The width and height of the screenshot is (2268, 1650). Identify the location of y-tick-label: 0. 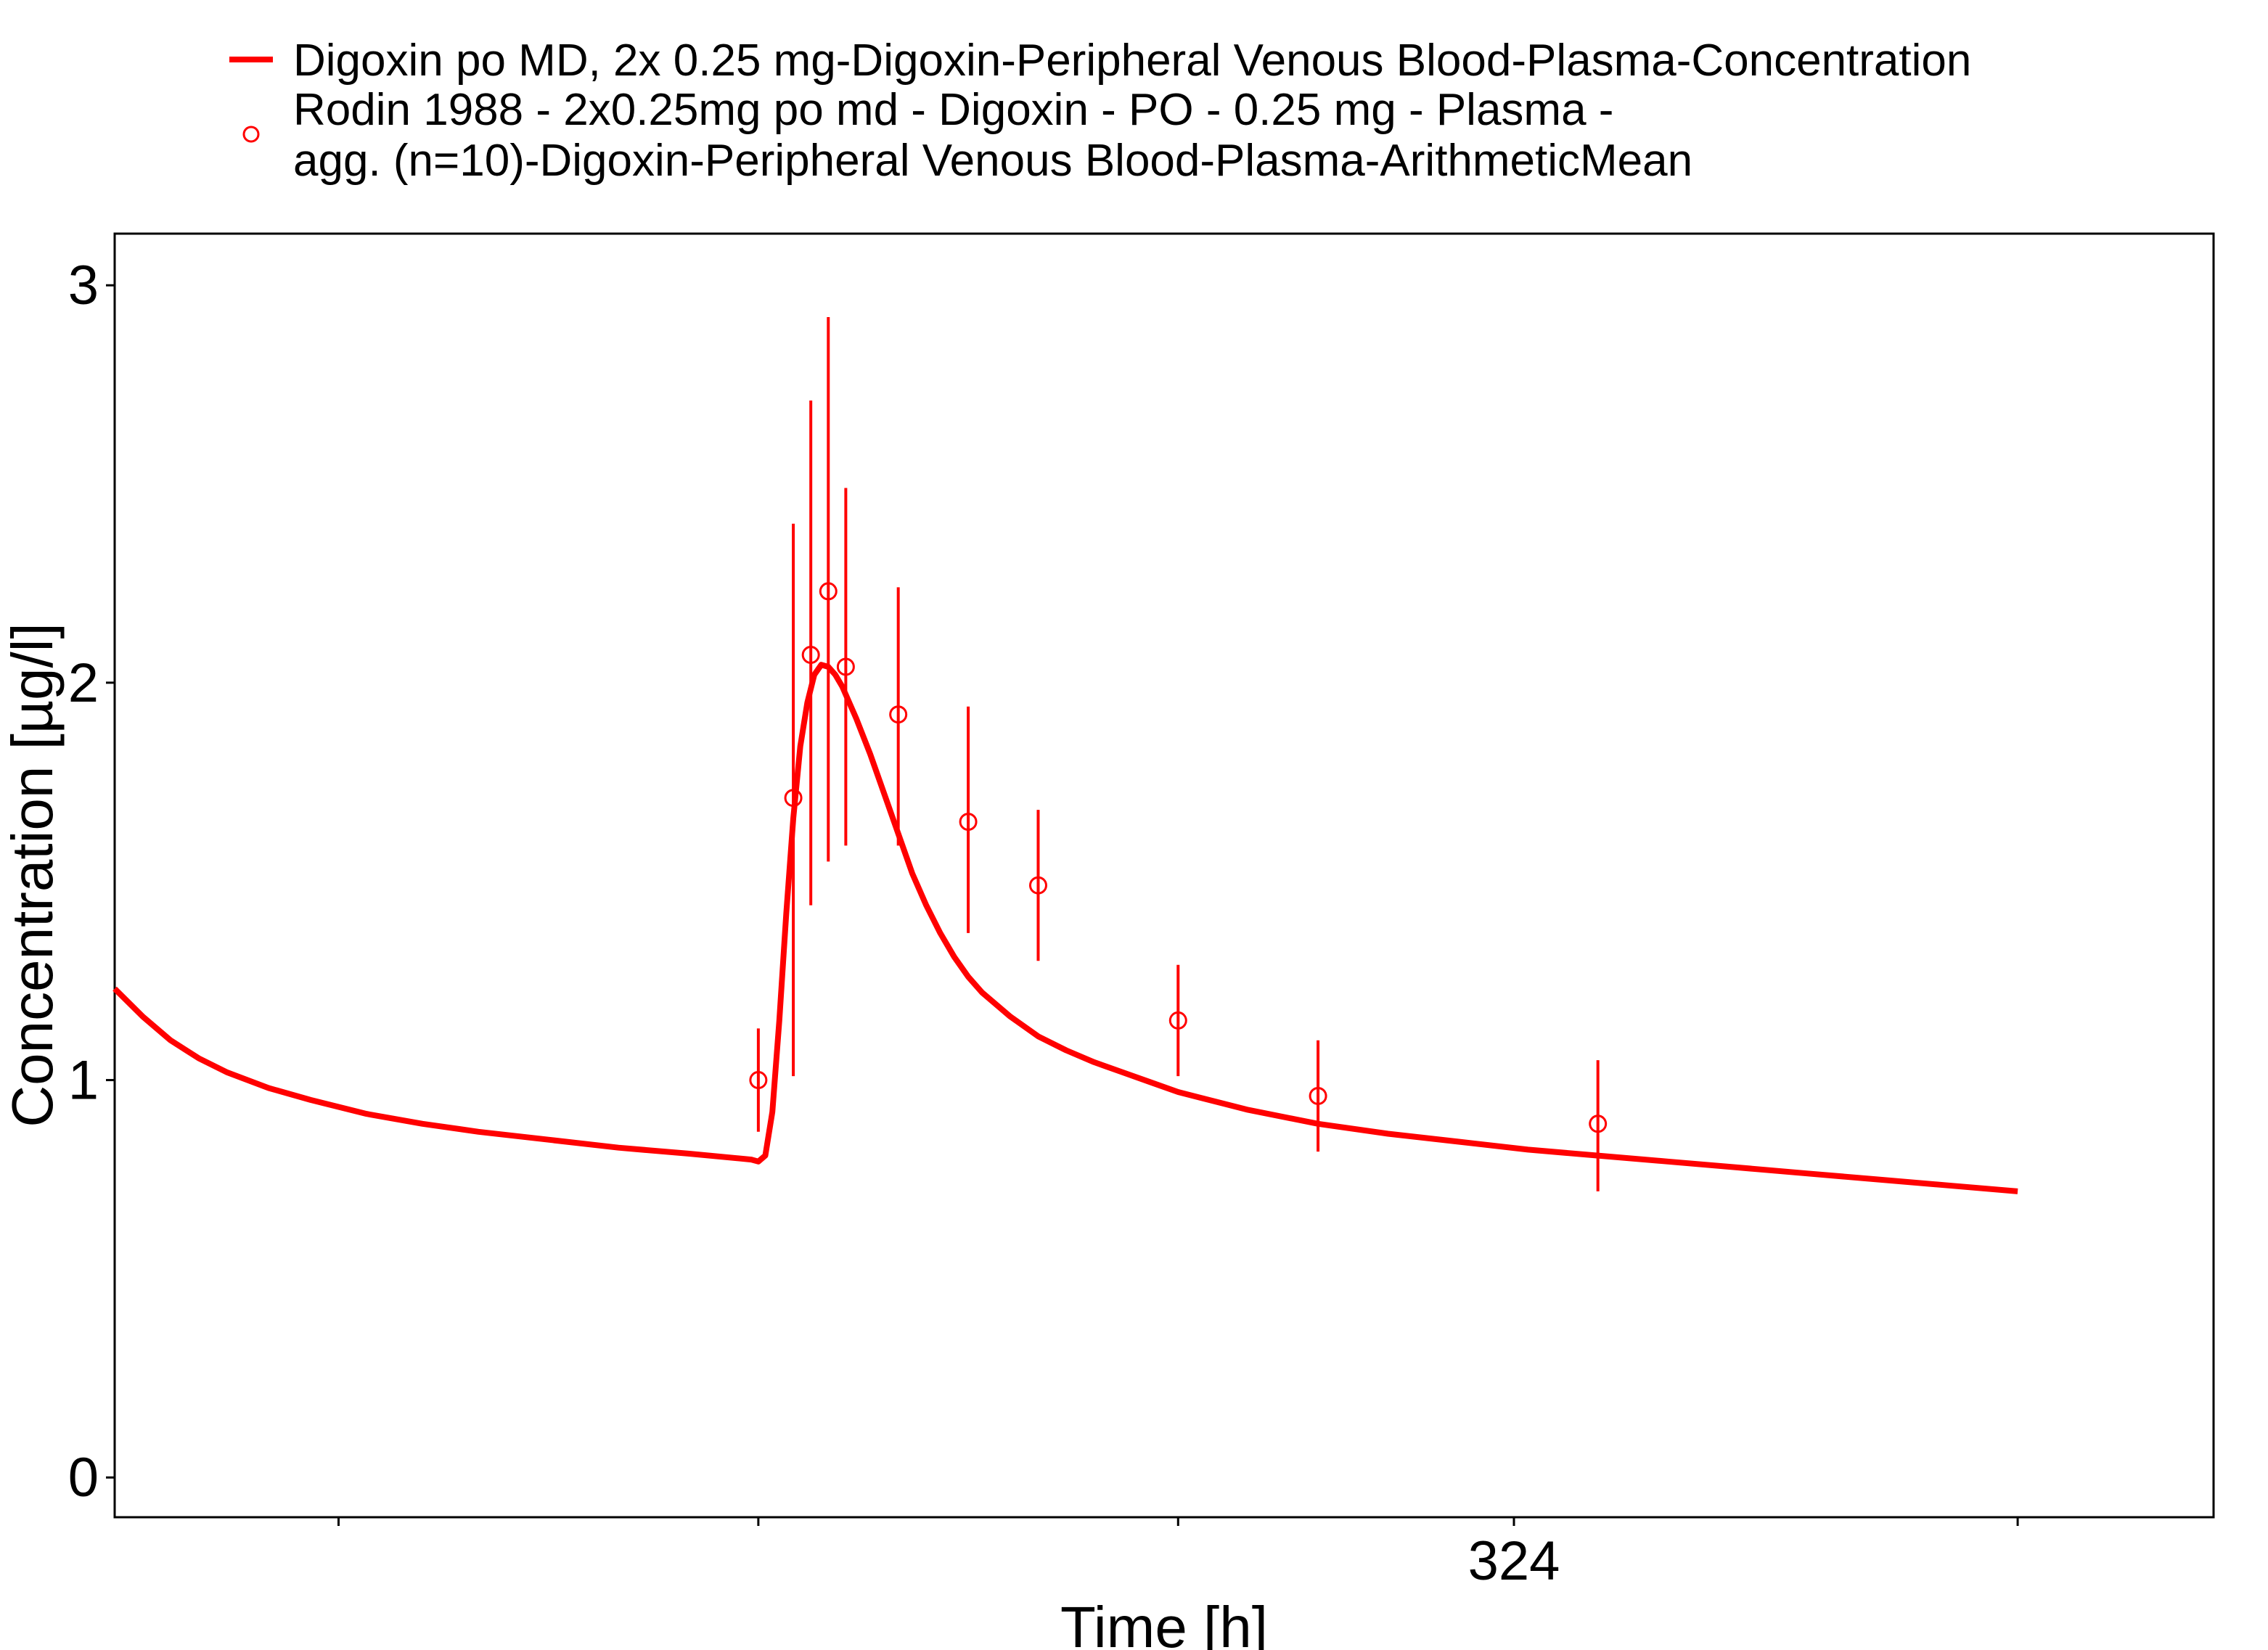
(83, 1478).